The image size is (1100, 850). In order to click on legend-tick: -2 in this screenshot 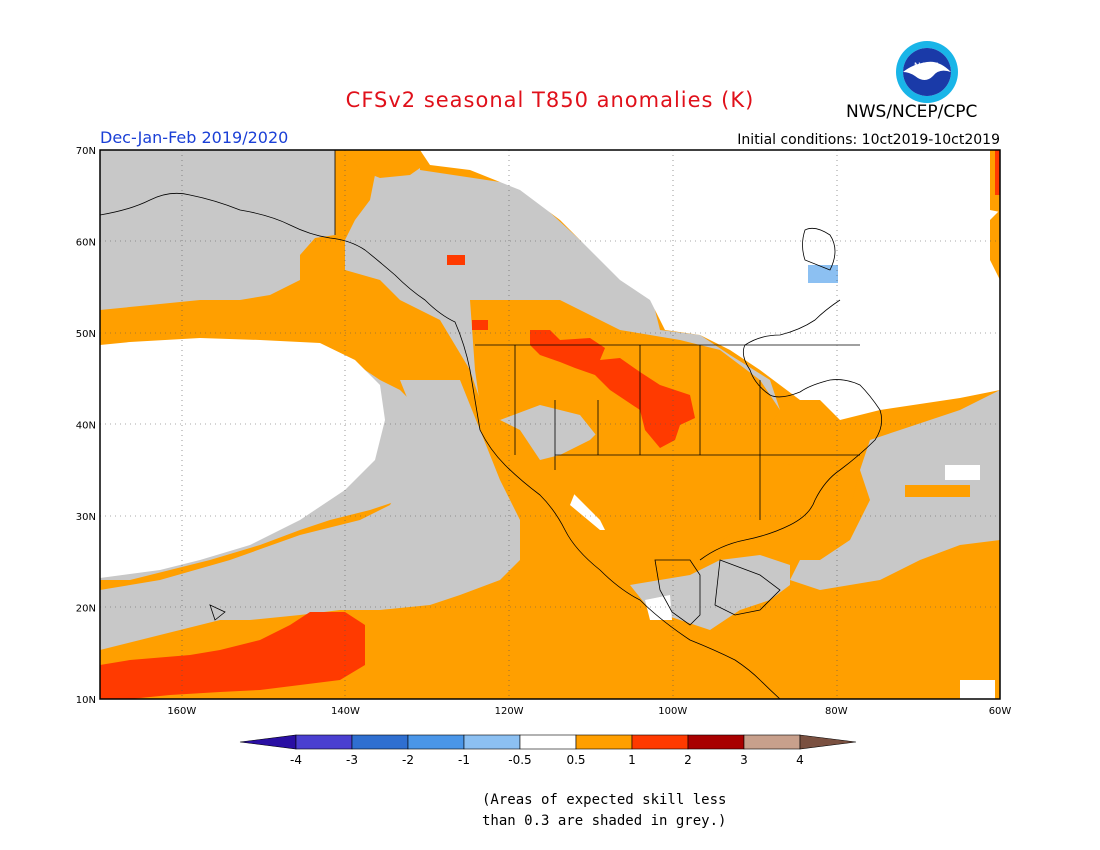, I will do `click(408, 760)`.